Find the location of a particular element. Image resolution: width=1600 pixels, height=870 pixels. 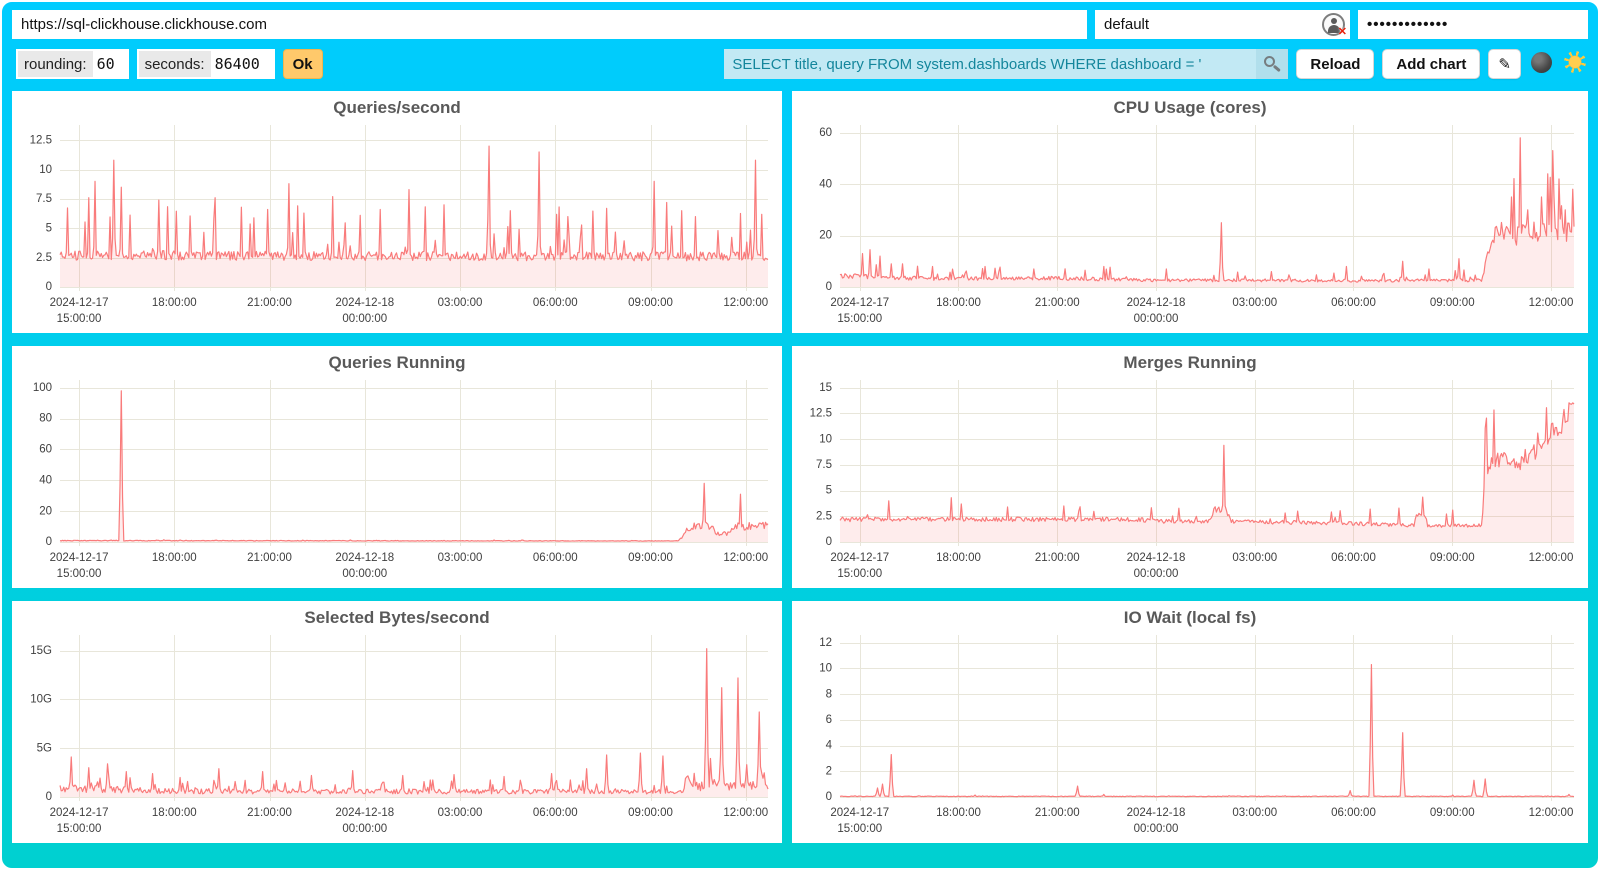

chart-card: Selected Bytes/second is located at coordinates (397, 722).